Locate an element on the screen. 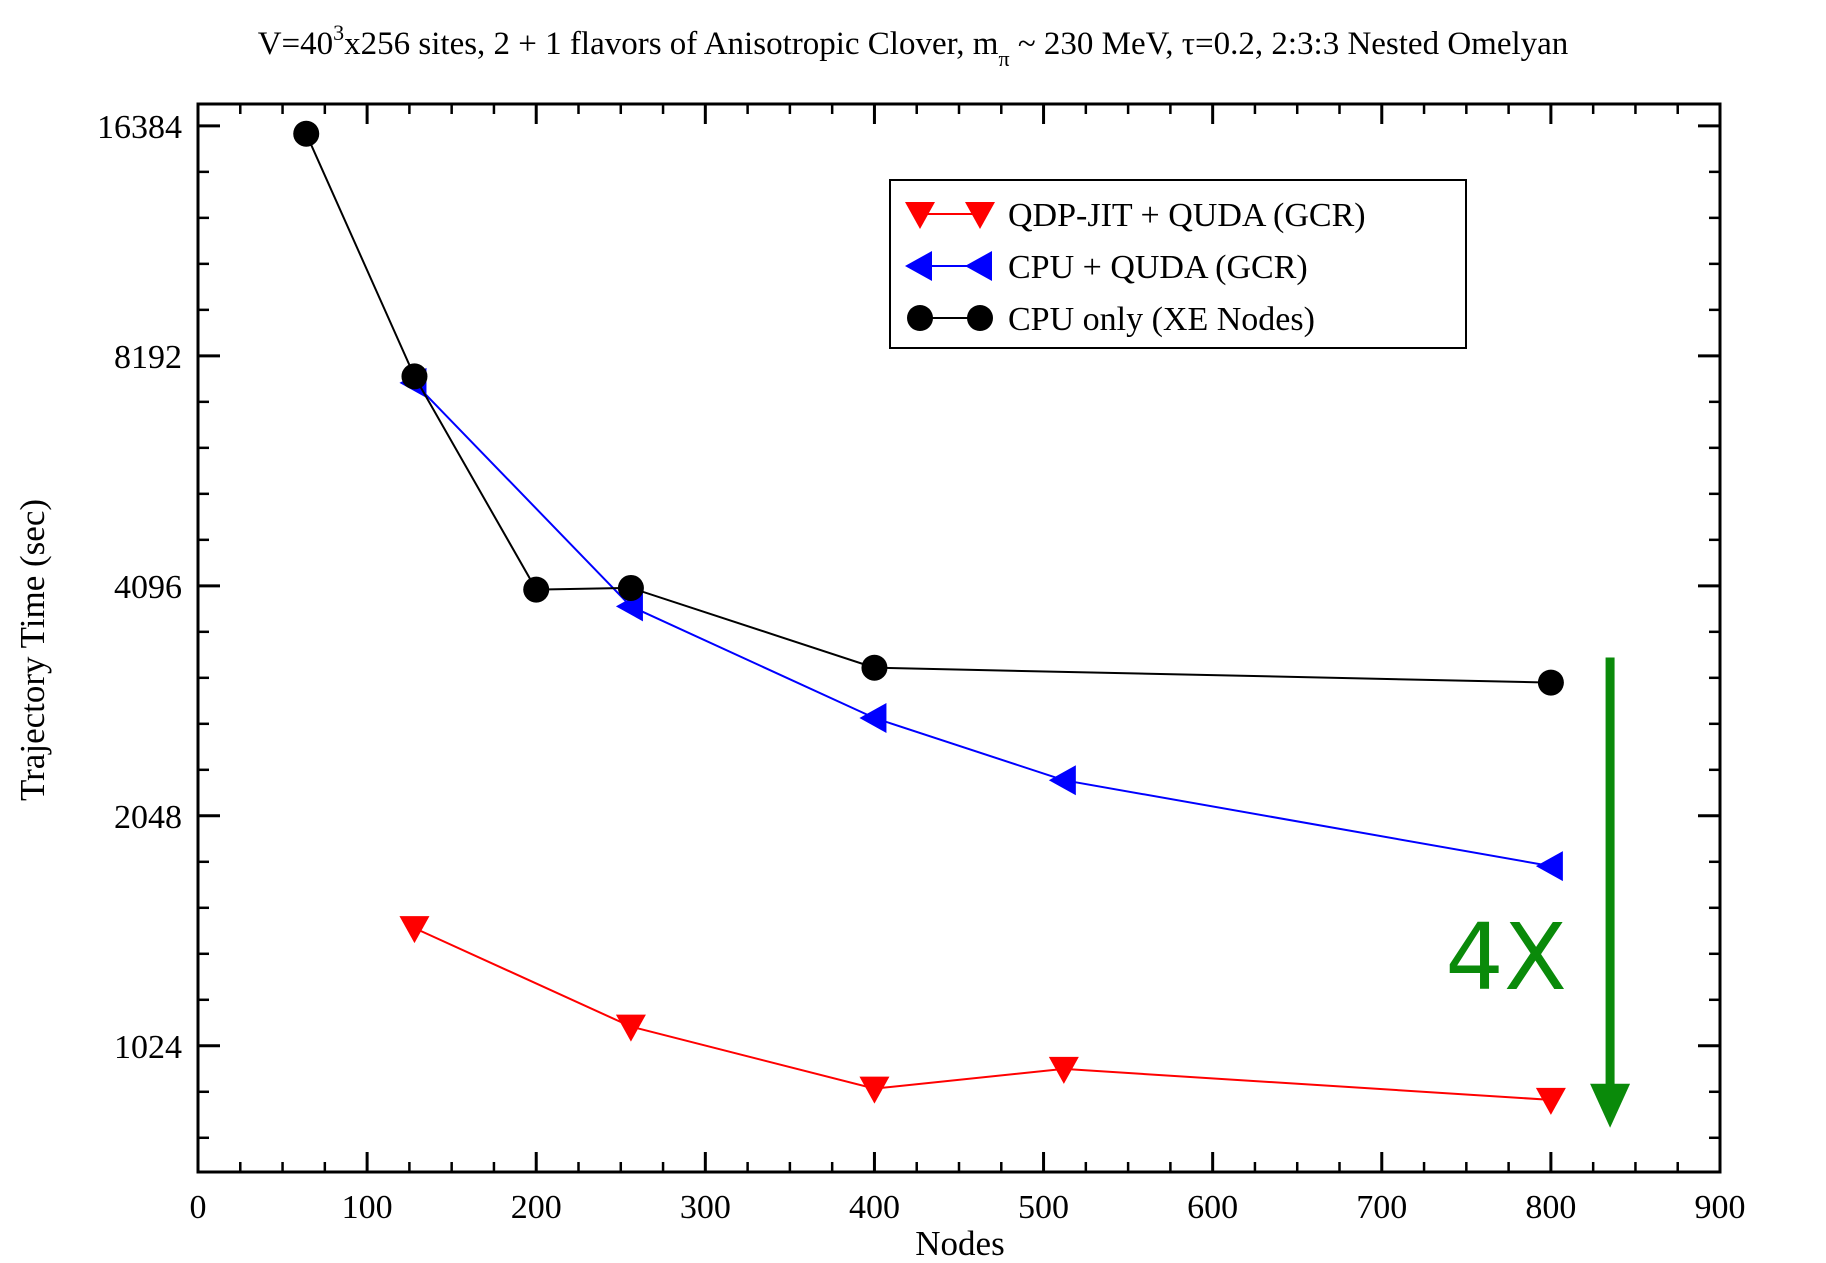  speedup-annotation: 4X is located at coordinates (1538, 892).